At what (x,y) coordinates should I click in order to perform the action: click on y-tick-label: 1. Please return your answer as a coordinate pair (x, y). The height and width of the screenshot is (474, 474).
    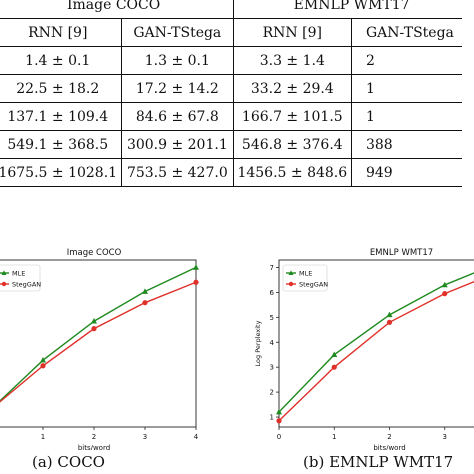
    Looking at the image, I should click on (272, 418).